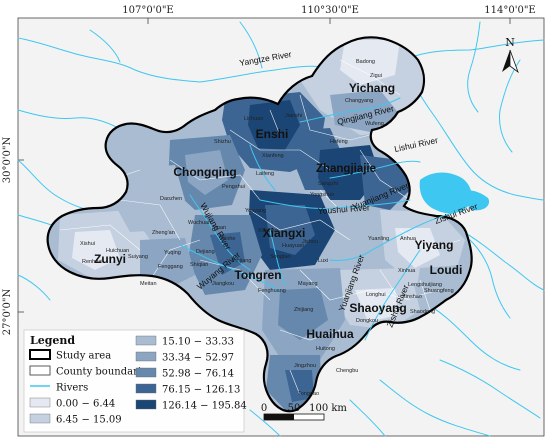 The image size is (550, 444). Describe the element at coordinates (198, 374) in the screenshot. I see `legend-label: 52.98 − 76.14` at that location.